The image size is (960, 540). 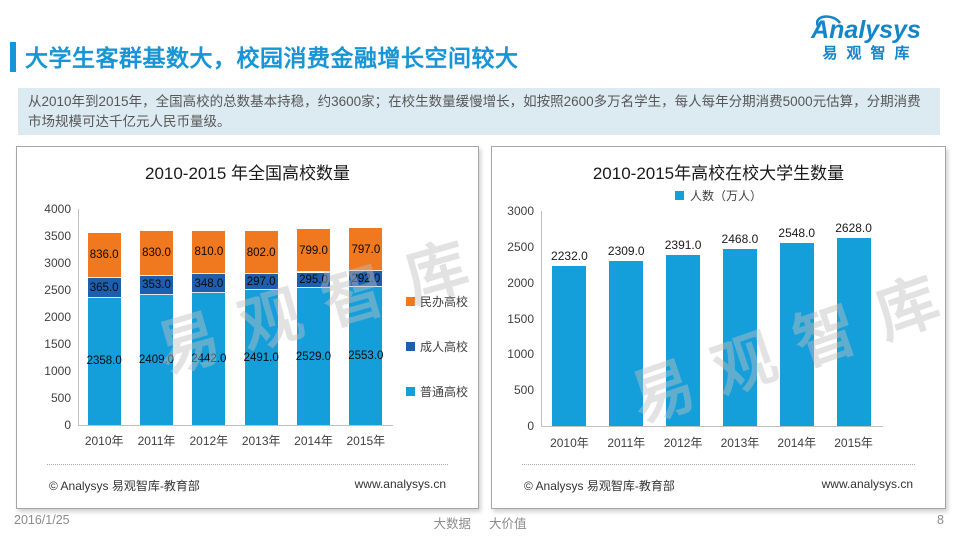 What do you see at coordinates (853, 331) in the screenshot?
I see `bar-segment-人数（万人）-2015年` at bounding box center [853, 331].